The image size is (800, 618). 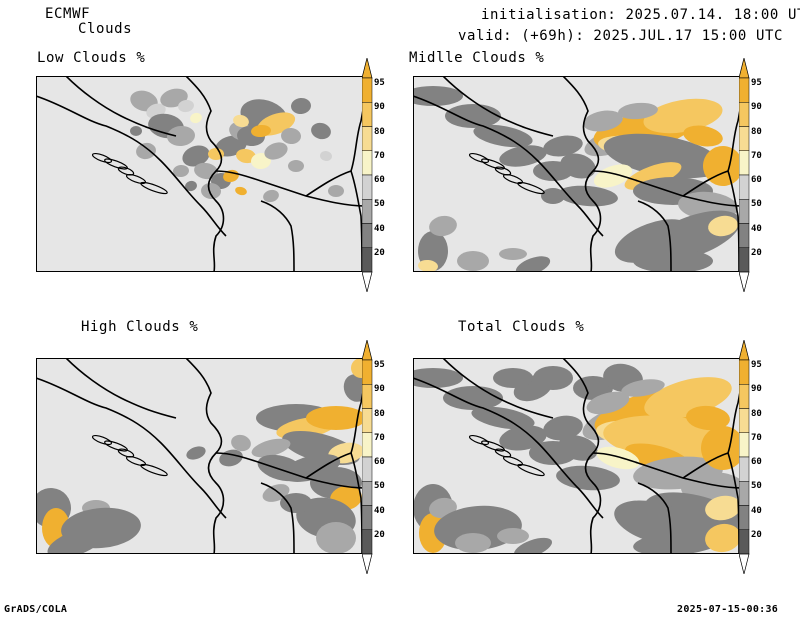 I want to click on panel-title-low: Low Clouds %, so click(x=91, y=58).